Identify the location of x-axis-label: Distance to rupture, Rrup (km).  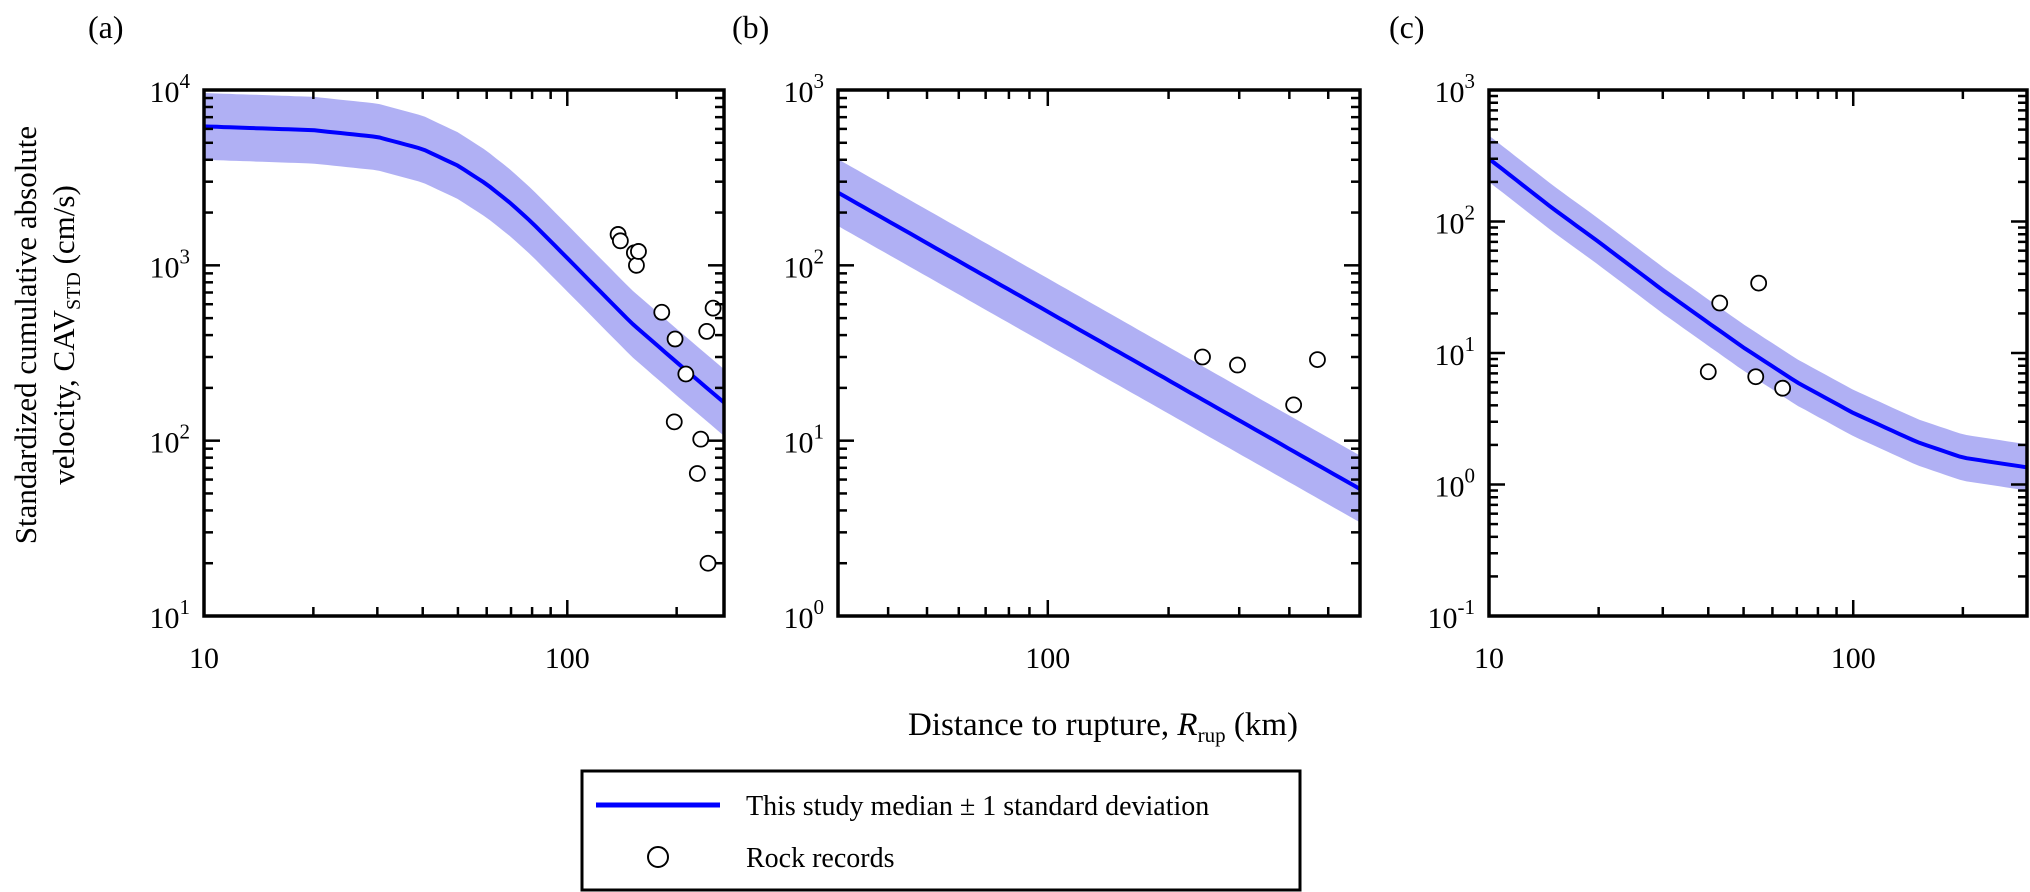
(1103, 727).